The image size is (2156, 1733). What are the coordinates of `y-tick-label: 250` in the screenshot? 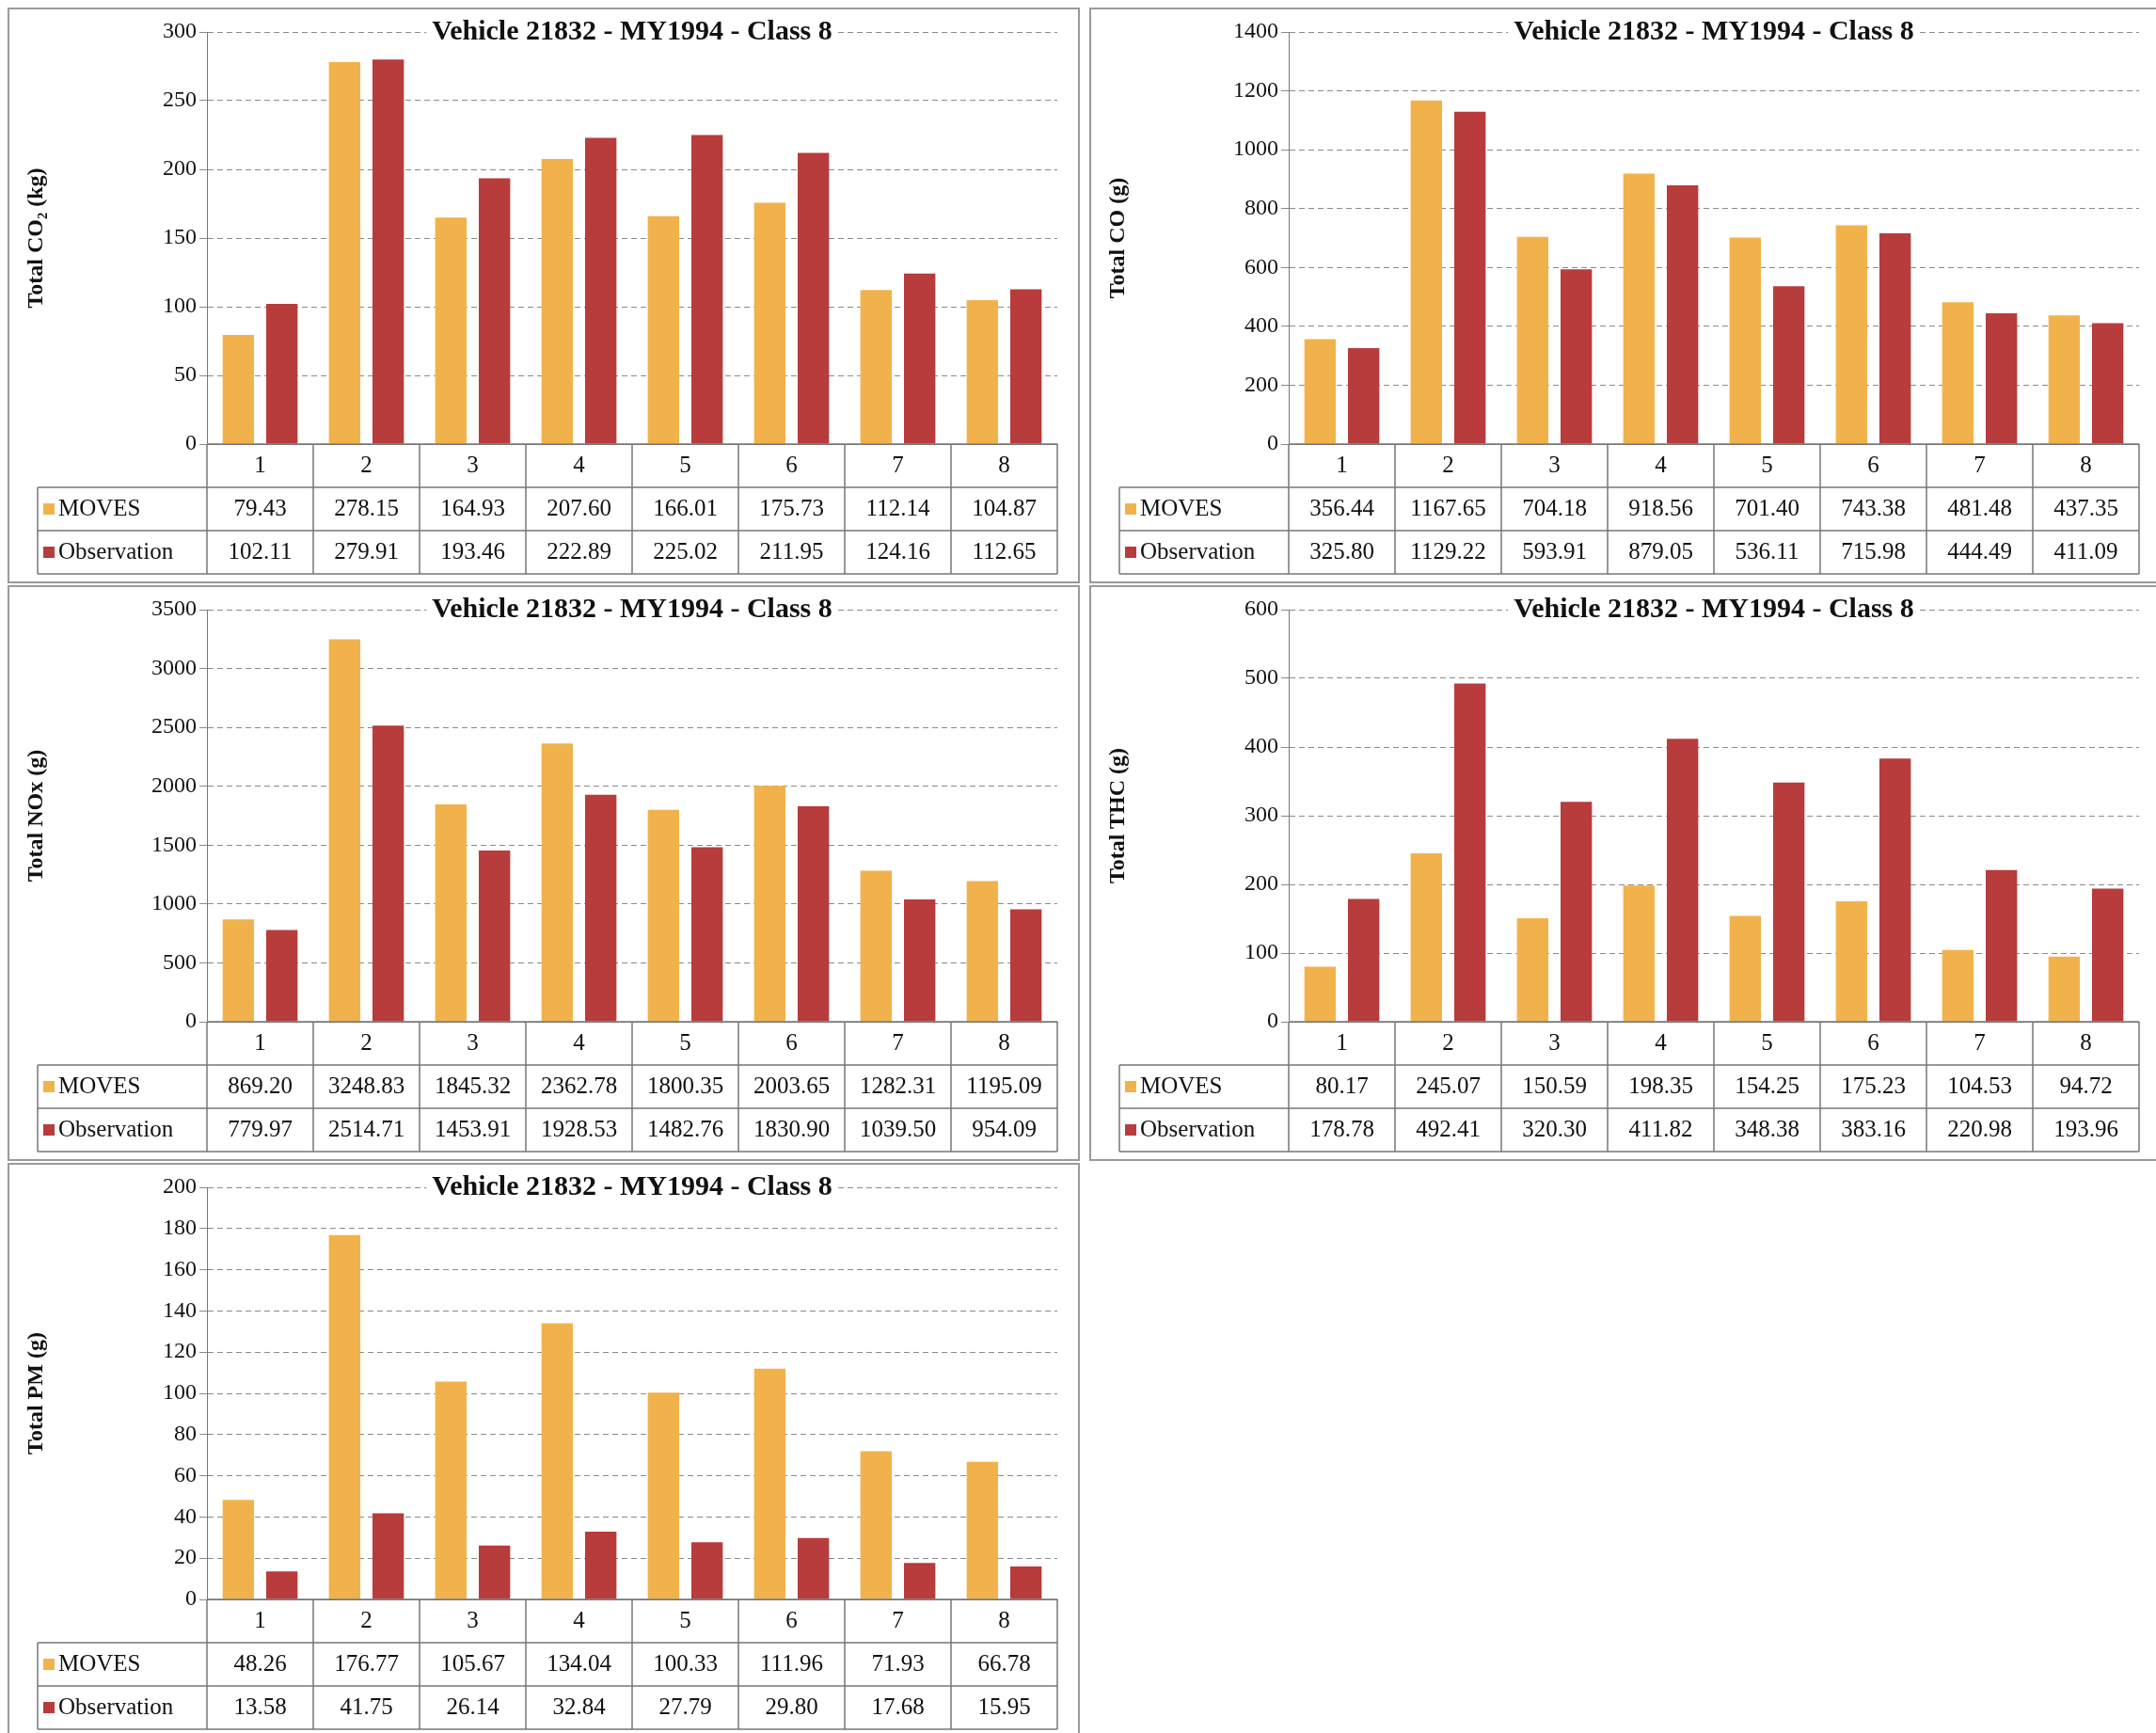 It's located at (180, 99).